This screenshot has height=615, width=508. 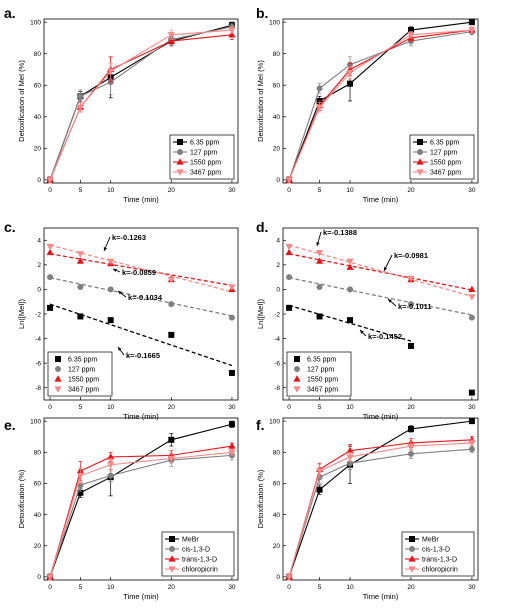 What do you see at coordinates (340, 232) in the screenshot?
I see `k-annotation: k=-0.1388` at bounding box center [340, 232].